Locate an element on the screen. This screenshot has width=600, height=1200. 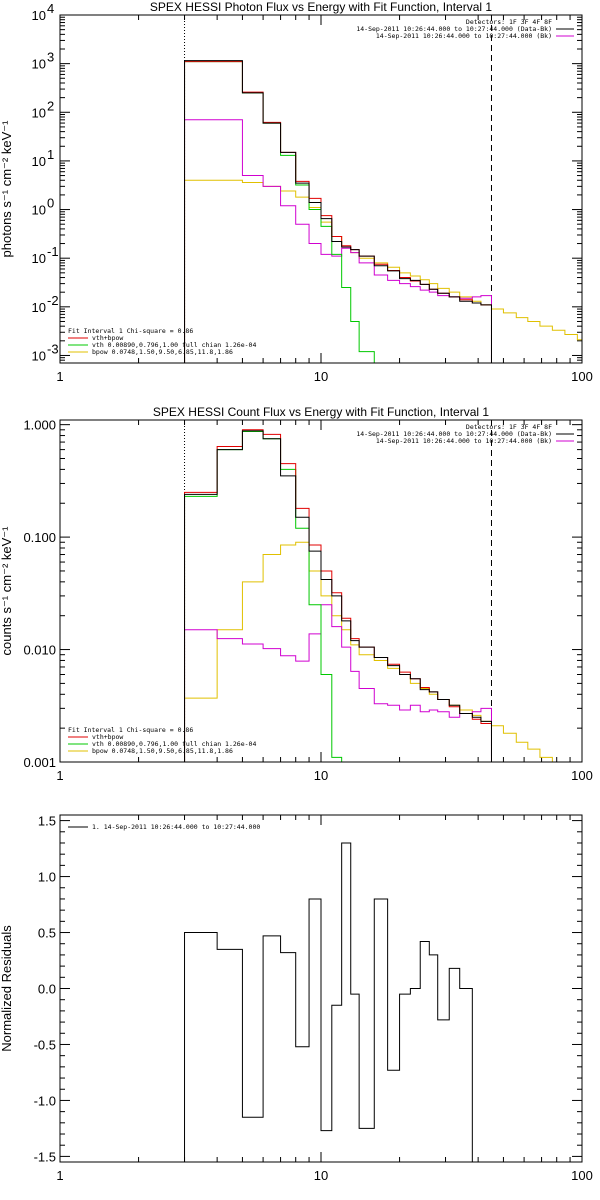
y-axis-label: counts s⁻¹ cm⁻² keV⁻¹ is located at coordinates (7, 591).